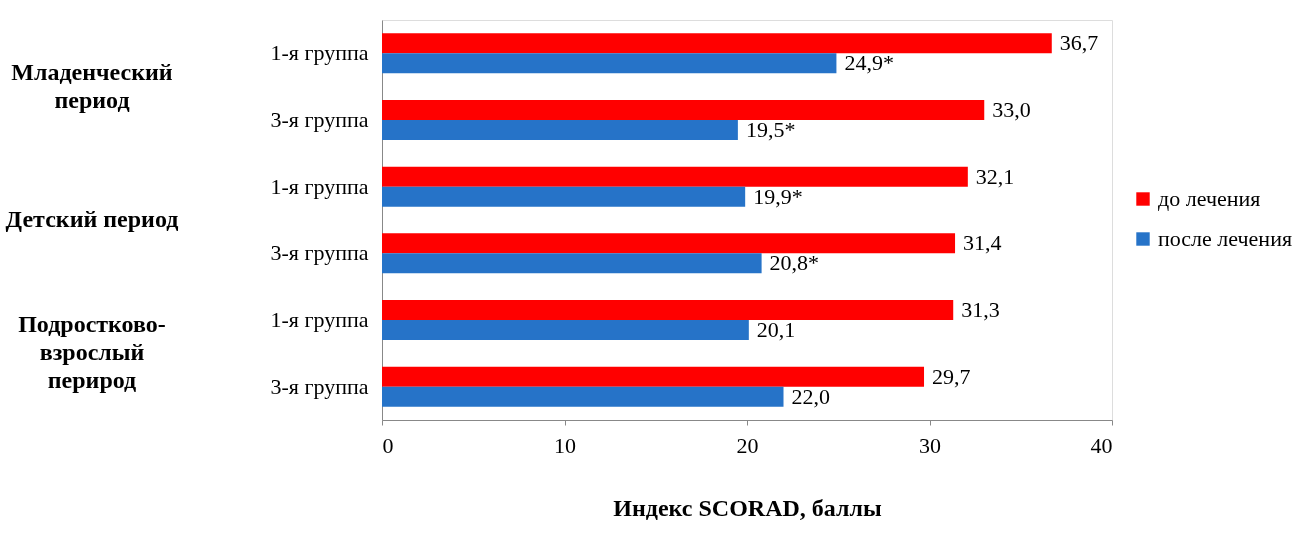  I want to click on data-label: 31,4, so click(982, 243).